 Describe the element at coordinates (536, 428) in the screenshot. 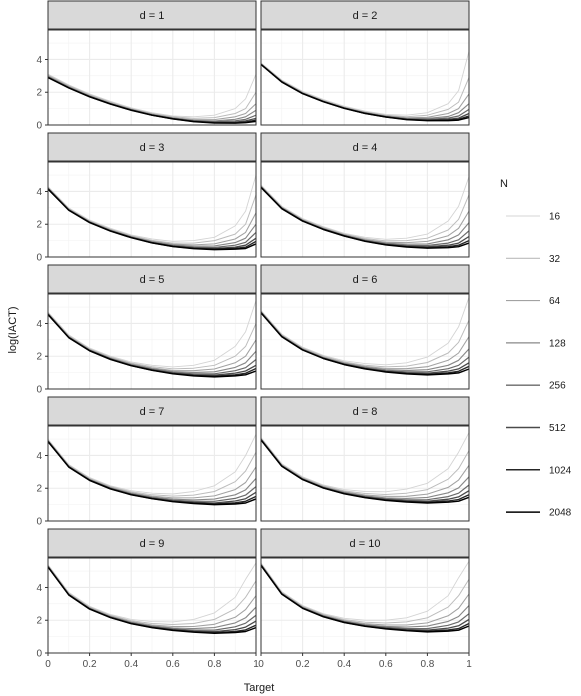

I see `legend-item: 512` at that location.